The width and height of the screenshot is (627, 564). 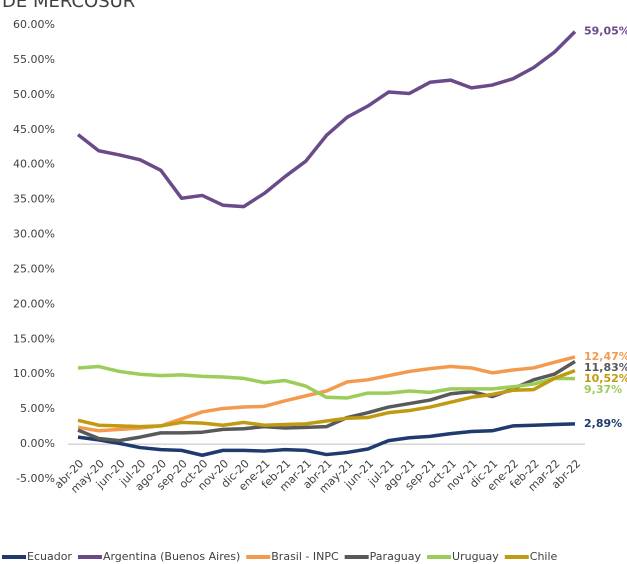 What do you see at coordinates (305, 556) in the screenshot?
I see `legend-label: Brasil - INPC` at bounding box center [305, 556].